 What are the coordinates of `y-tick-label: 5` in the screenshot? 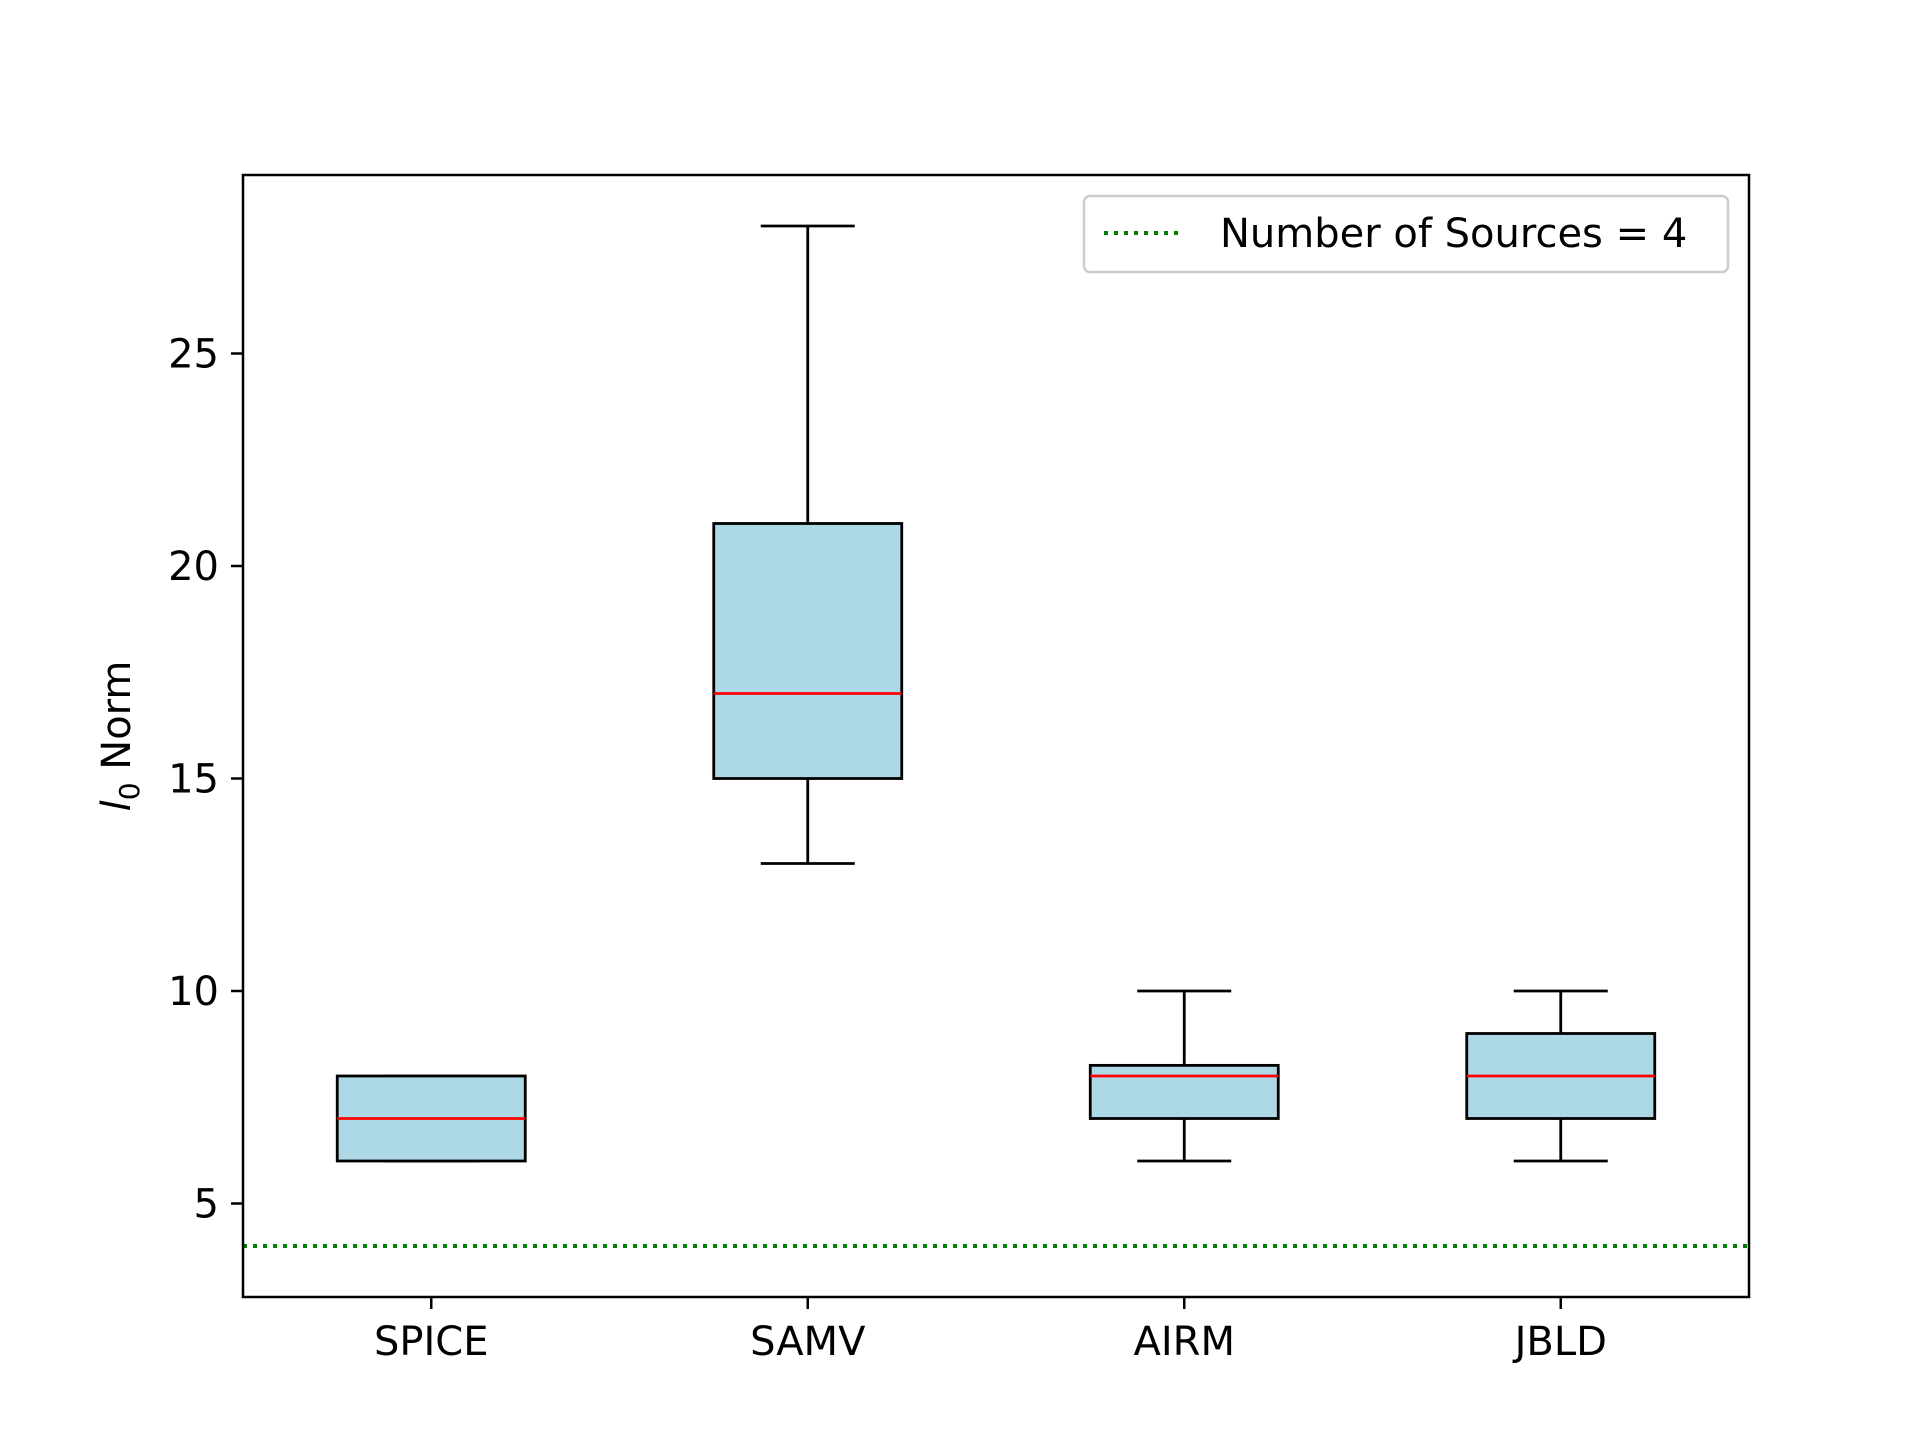 It's located at (206, 1205).